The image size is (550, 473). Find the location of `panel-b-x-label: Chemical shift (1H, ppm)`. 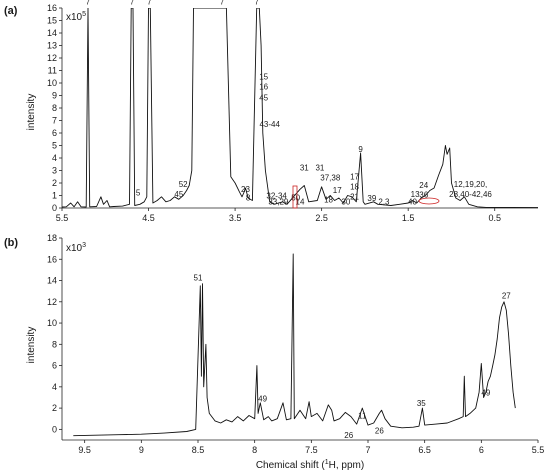

panel-b-x-label: Chemical shift (1H, ppm) is located at coordinates (310, 465).